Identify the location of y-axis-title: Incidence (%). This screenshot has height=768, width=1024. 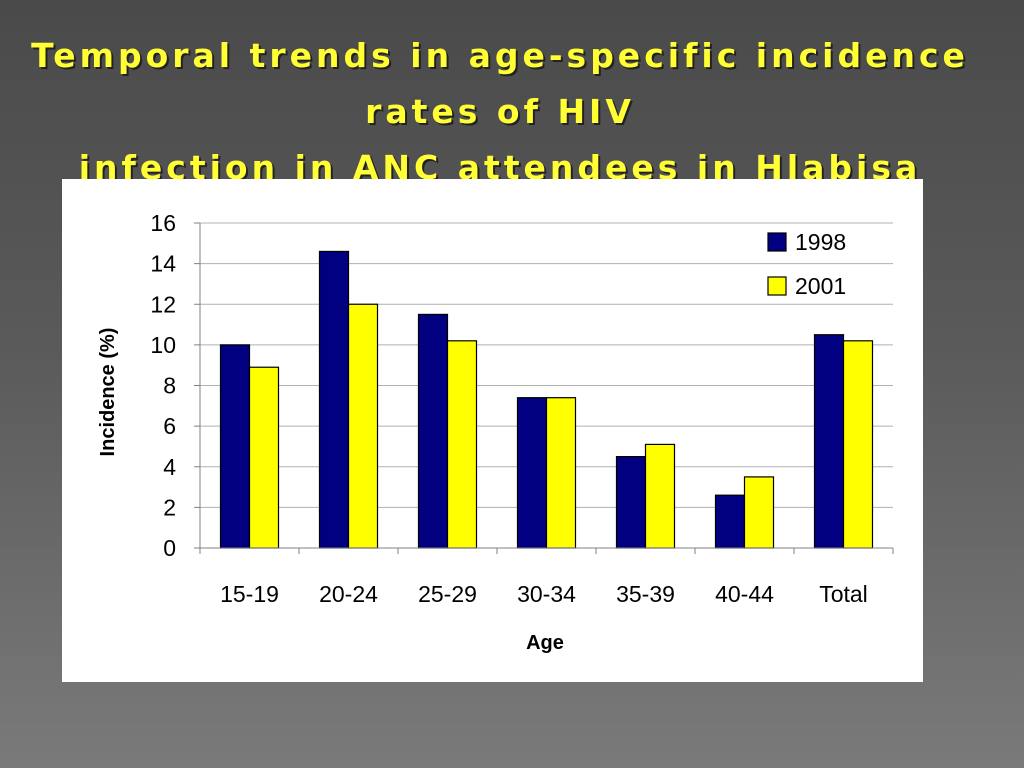
(108, 392).